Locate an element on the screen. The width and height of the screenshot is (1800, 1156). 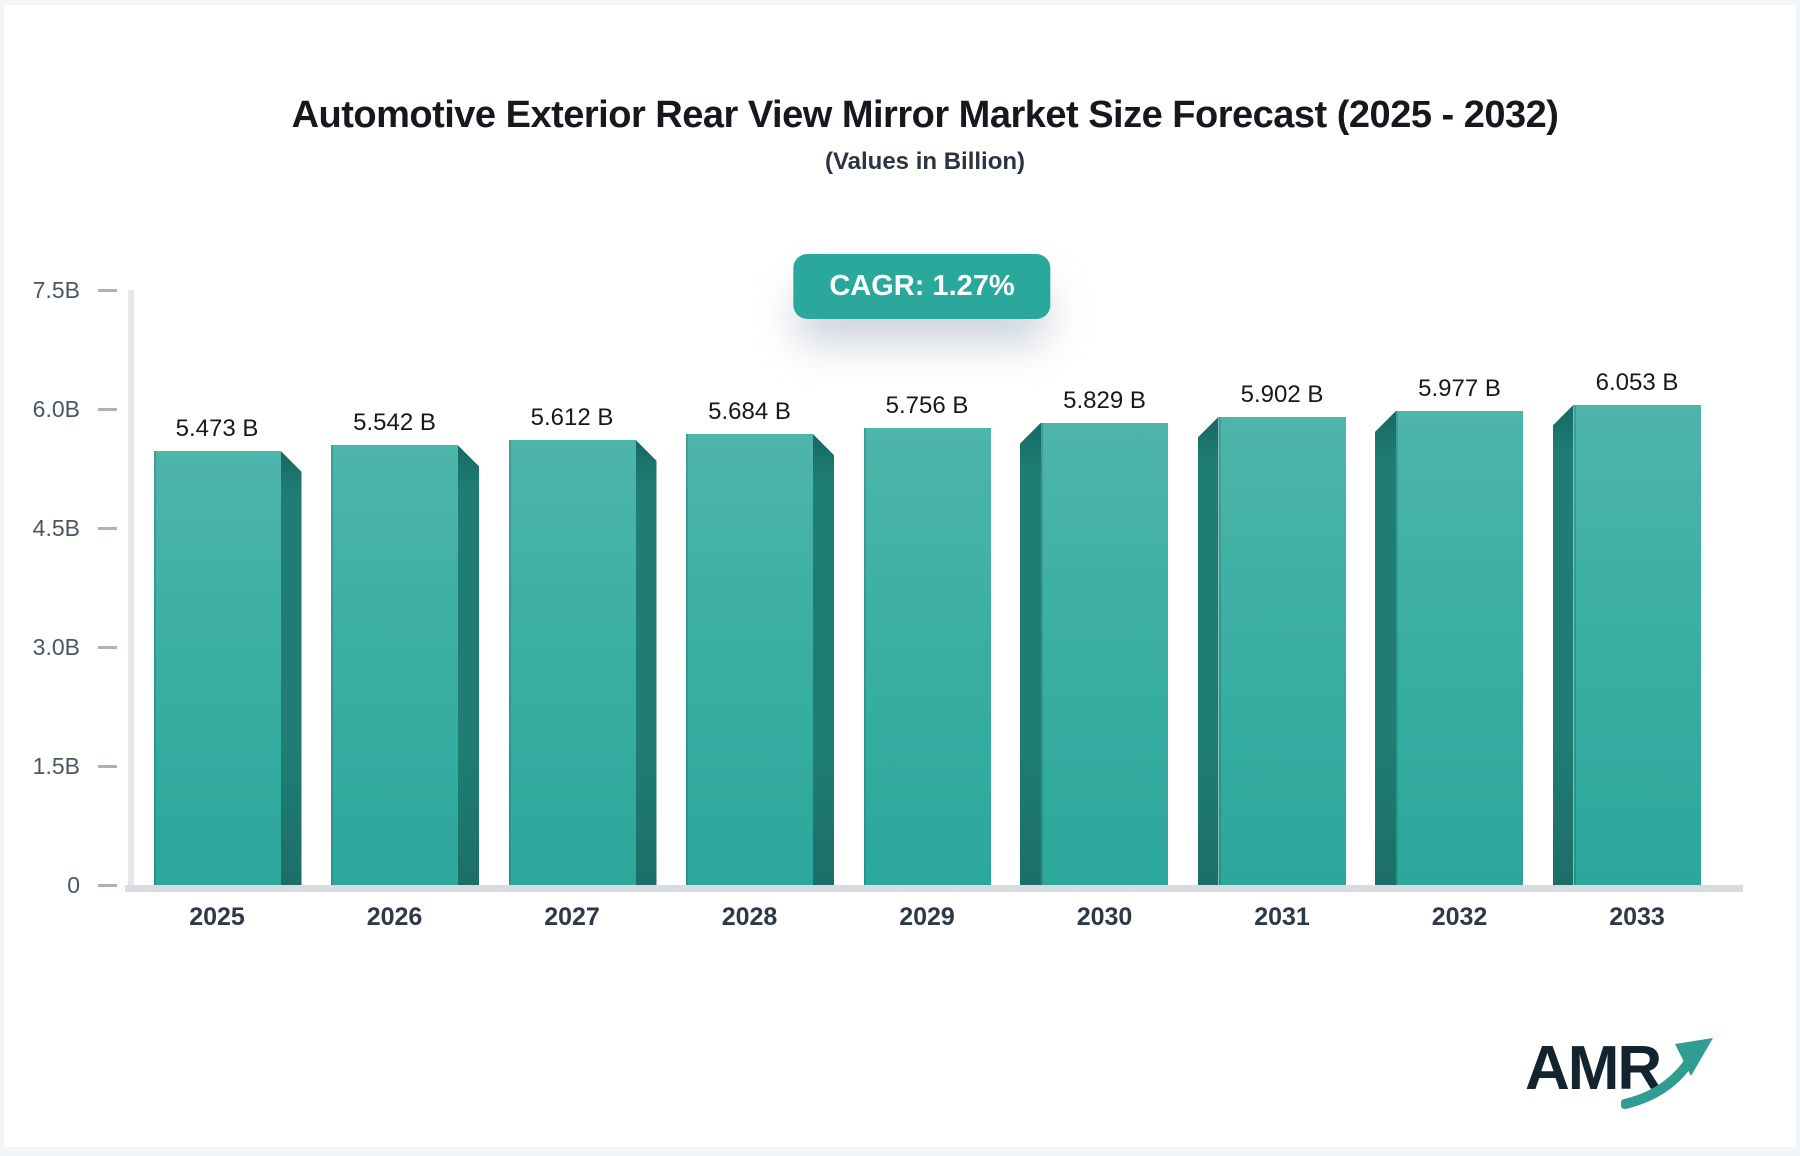
x-axis-tick-label: 2027 is located at coordinates (572, 917).